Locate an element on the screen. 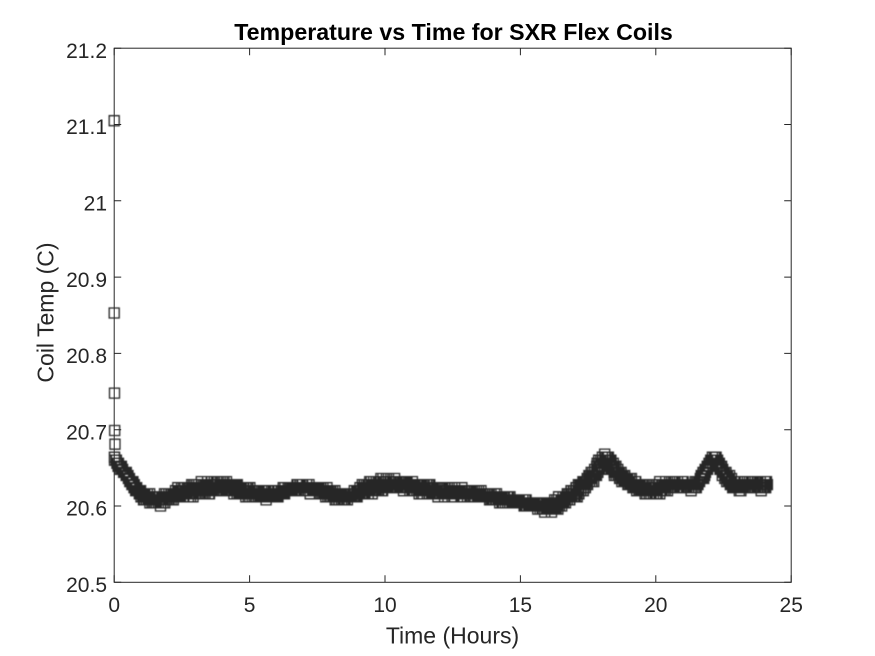 Image resolution: width=875 pixels, height=656 pixels. svg-text: 21.2 is located at coordinates (86, 51).